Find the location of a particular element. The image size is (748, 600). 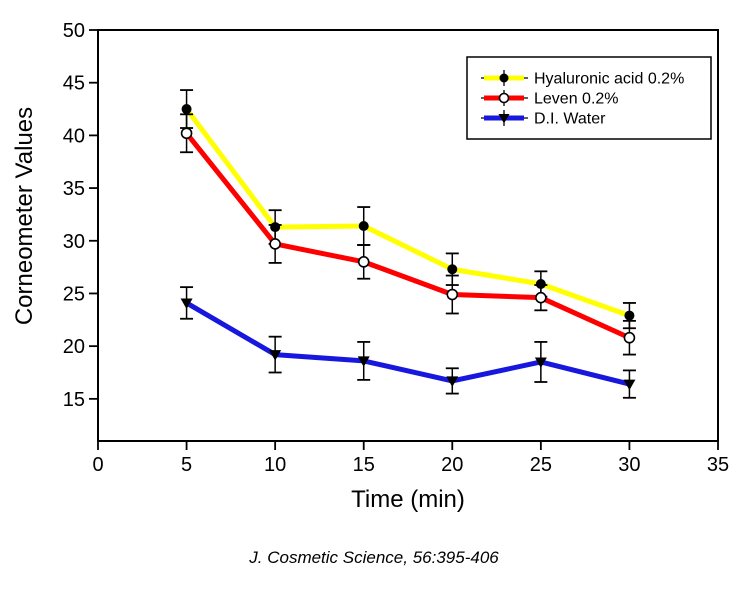

y-axis-tick-label: 35 is located at coordinates (74, 189).